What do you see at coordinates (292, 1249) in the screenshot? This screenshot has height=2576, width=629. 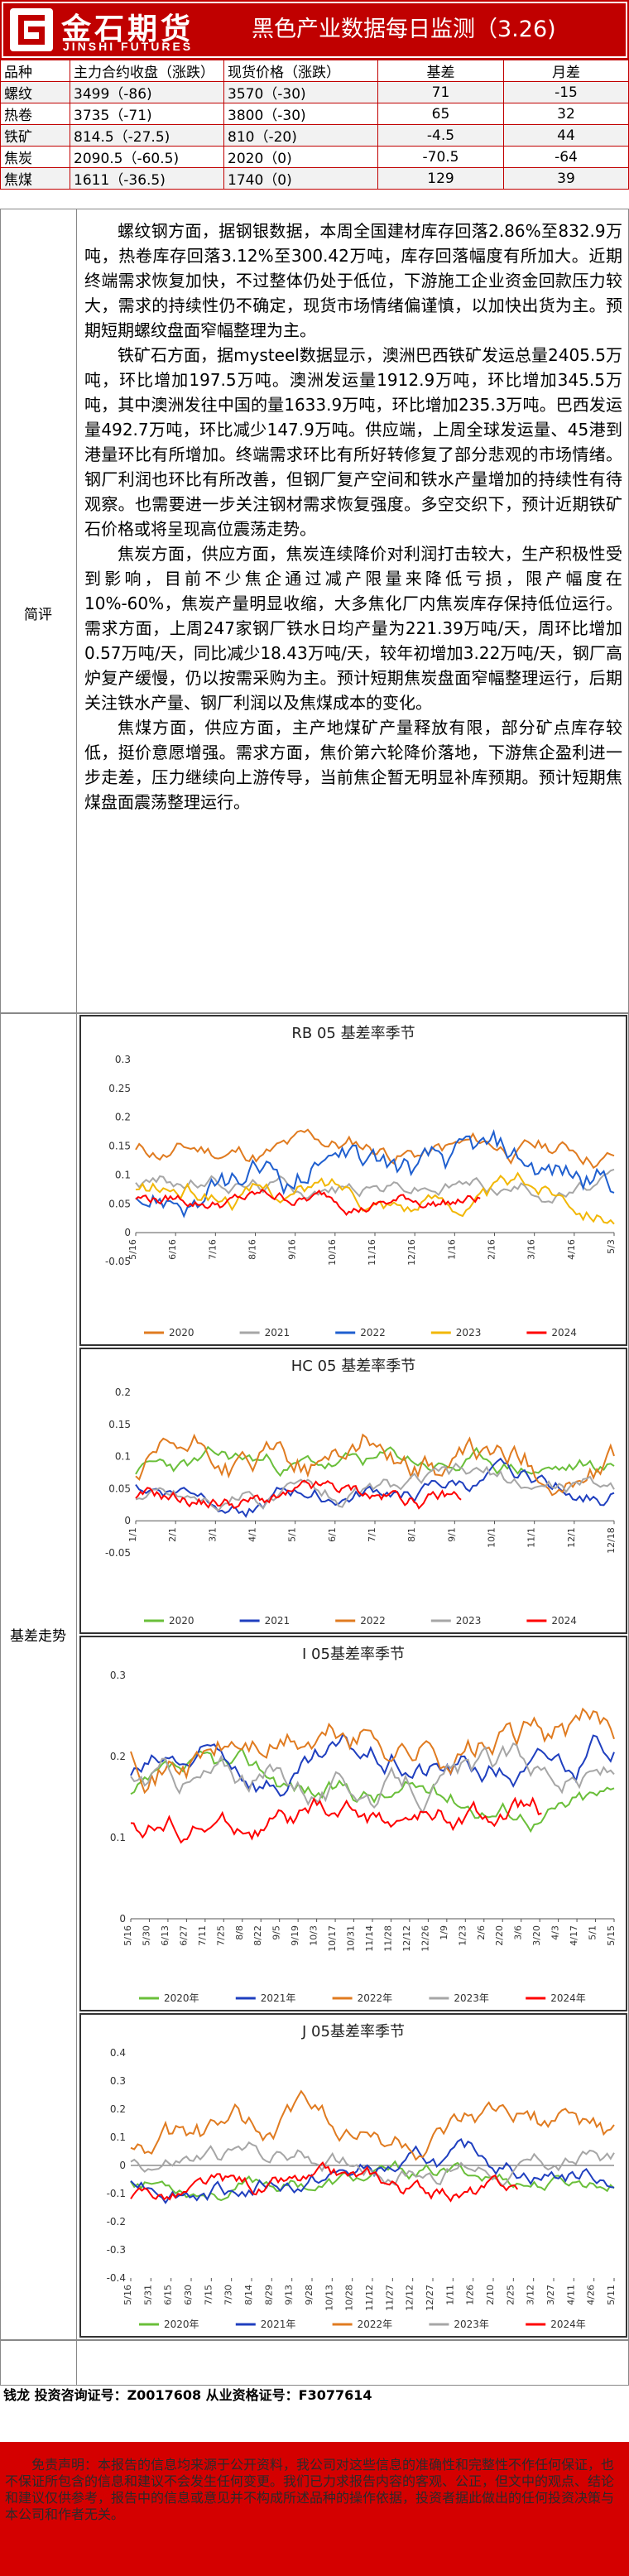 I see `x-tick-label: 9/16` at bounding box center [292, 1249].